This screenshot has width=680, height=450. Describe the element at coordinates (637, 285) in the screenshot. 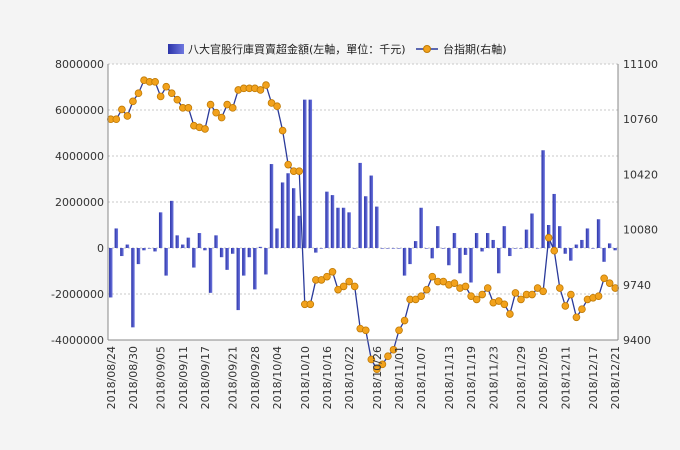

I see `right-tick-label: 9740` at that location.